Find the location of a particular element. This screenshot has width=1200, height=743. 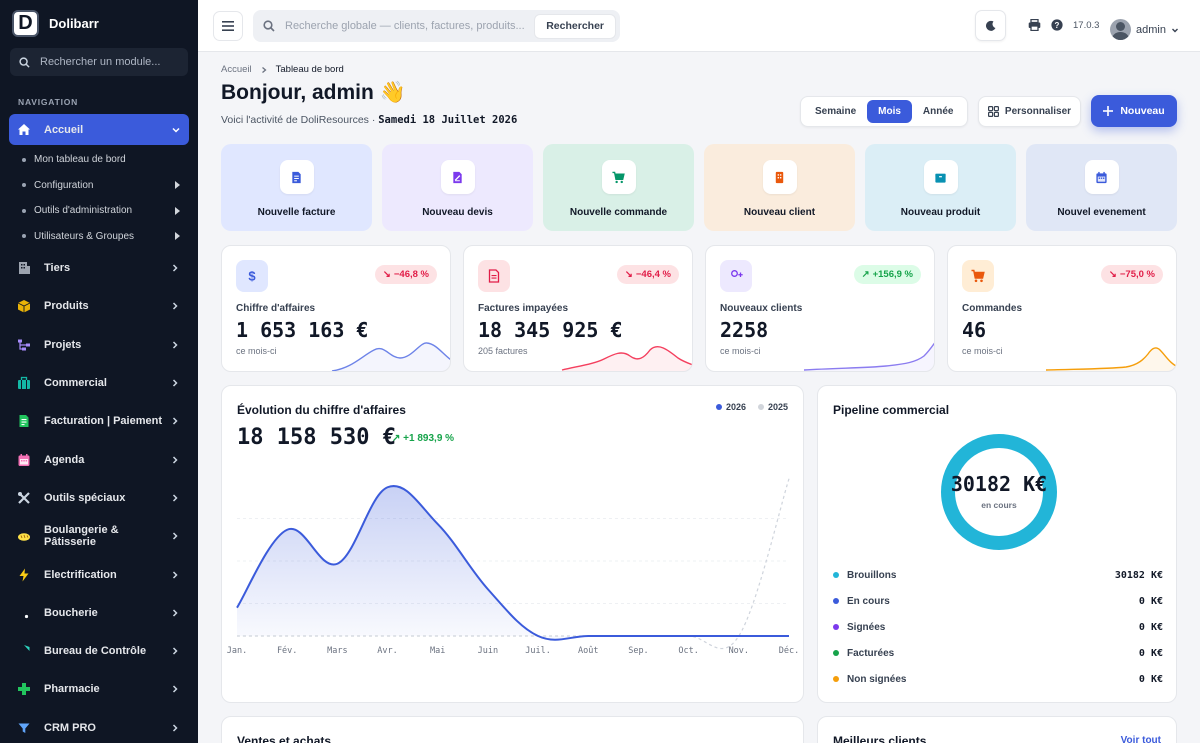

pipeline-row-label: Signées is located at coordinates (866, 627).